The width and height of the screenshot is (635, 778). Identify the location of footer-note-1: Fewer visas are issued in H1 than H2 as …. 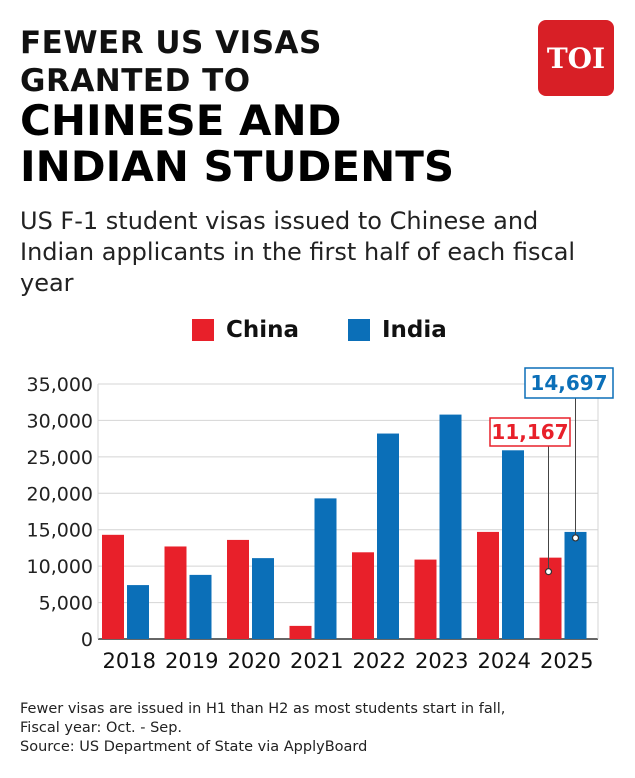
(263, 709).